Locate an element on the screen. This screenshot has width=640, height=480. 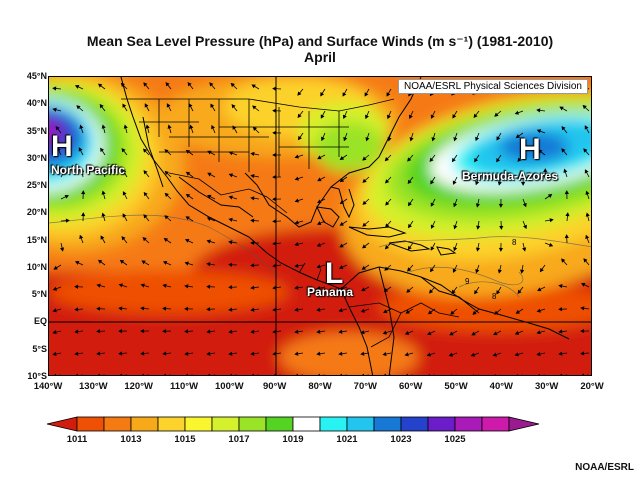
footer-credit: NOAA/ESRL is located at coordinates (604, 467).